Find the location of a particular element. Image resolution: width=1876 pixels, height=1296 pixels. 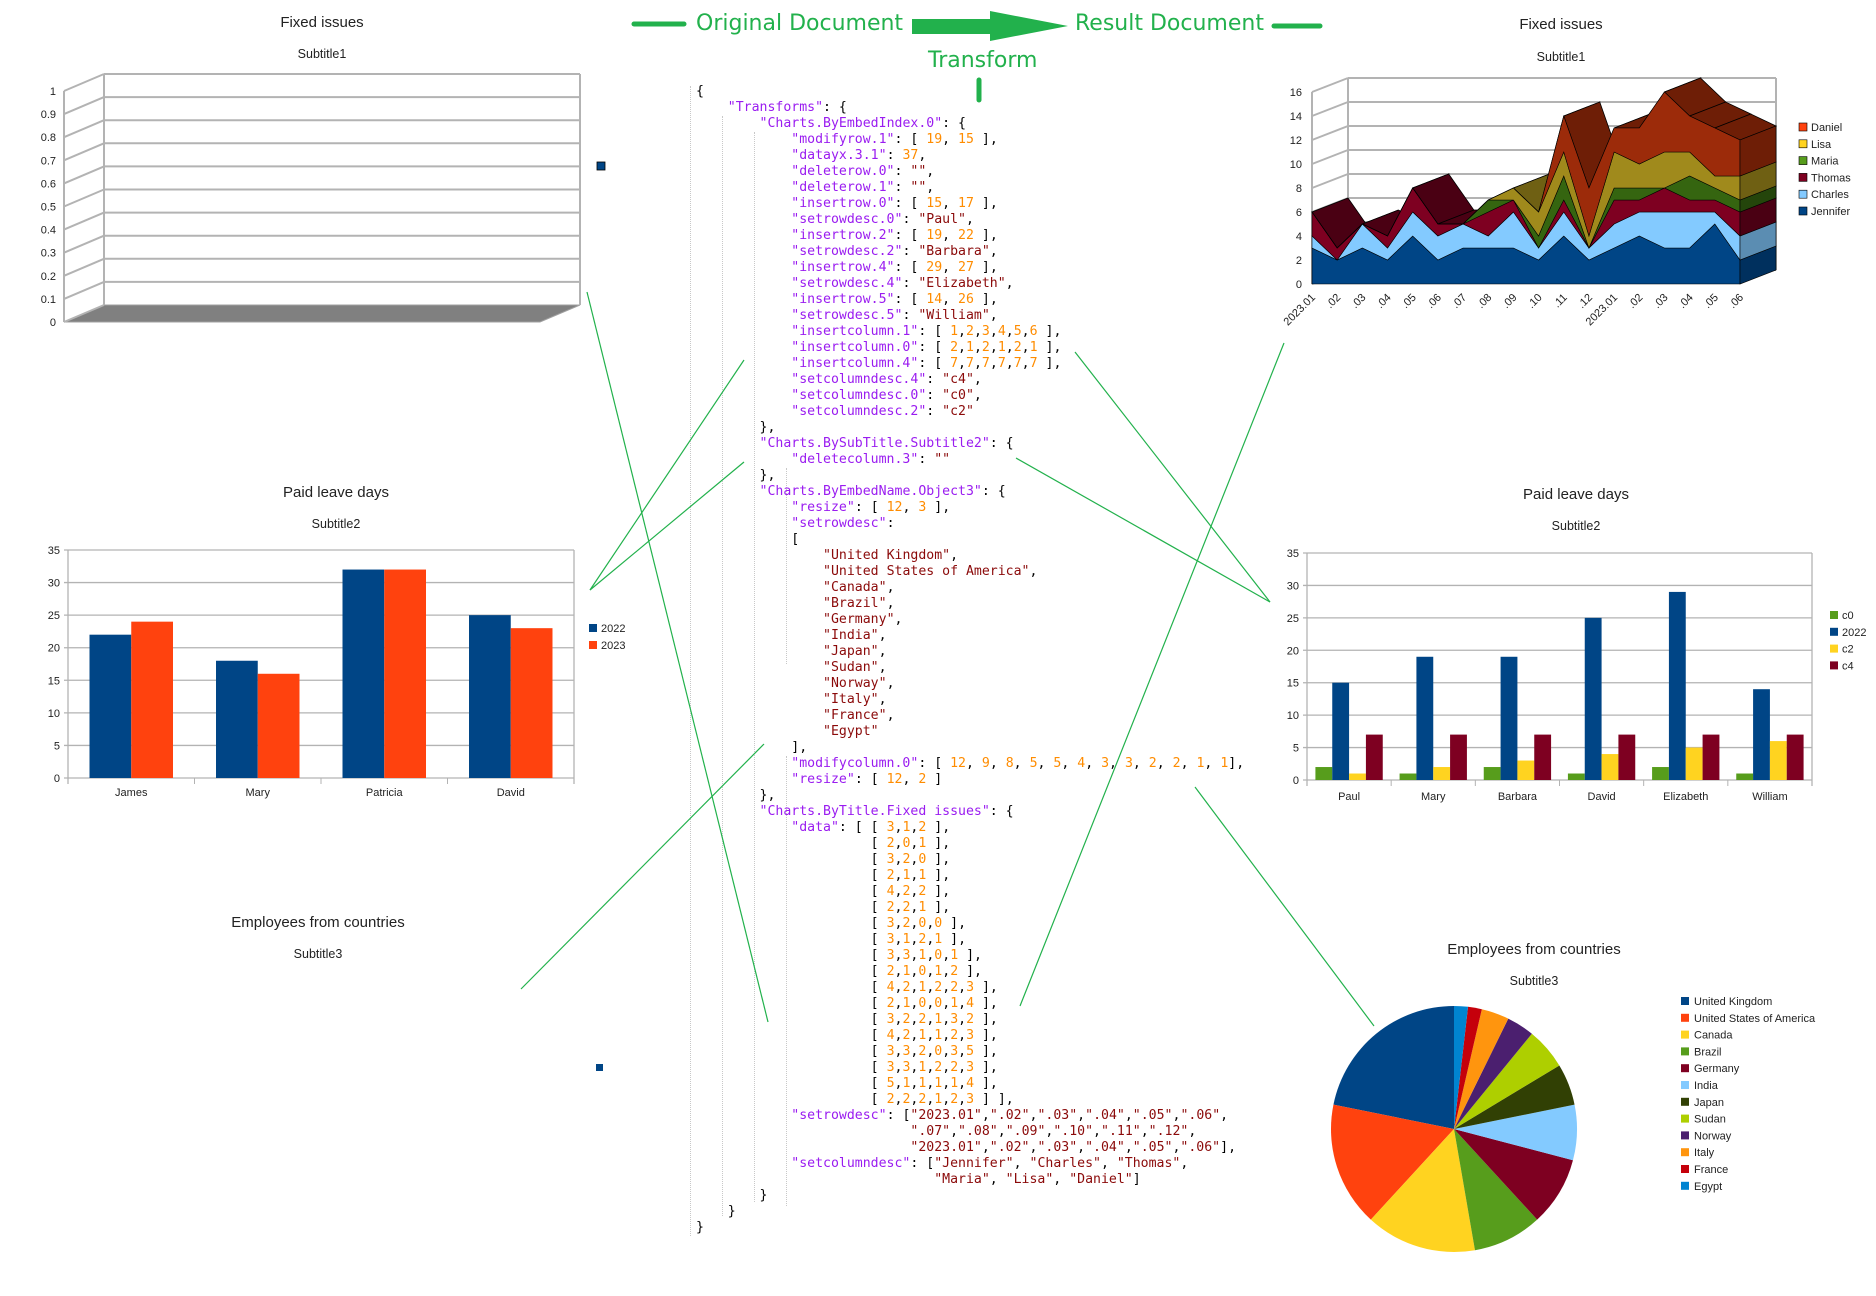

code-line: [ 2,2,1 ], is located at coordinates (823, 908).